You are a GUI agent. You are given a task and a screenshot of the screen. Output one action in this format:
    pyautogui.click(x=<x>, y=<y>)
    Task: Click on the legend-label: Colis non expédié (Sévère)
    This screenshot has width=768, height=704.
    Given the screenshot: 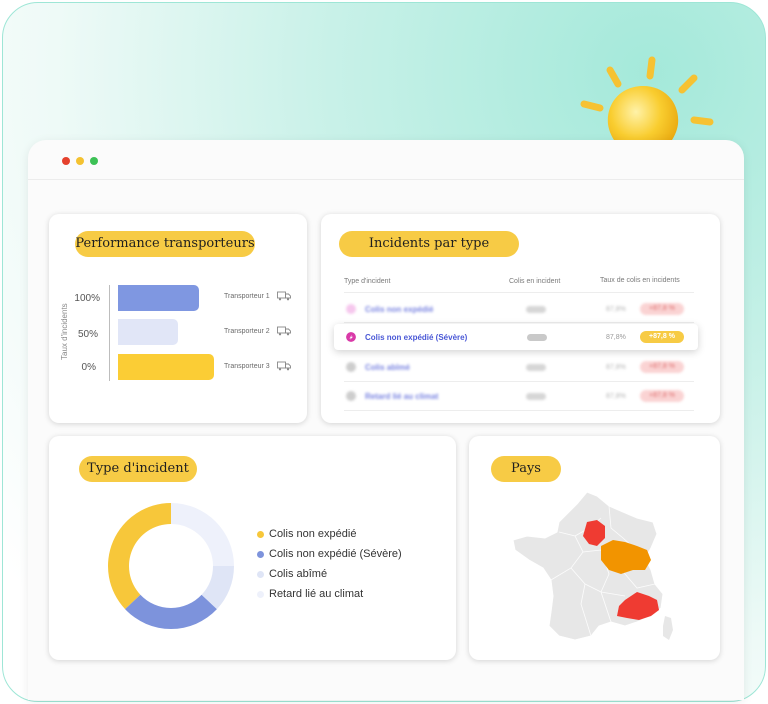 What is the action you would take?
    pyautogui.click(x=335, y=554)
    